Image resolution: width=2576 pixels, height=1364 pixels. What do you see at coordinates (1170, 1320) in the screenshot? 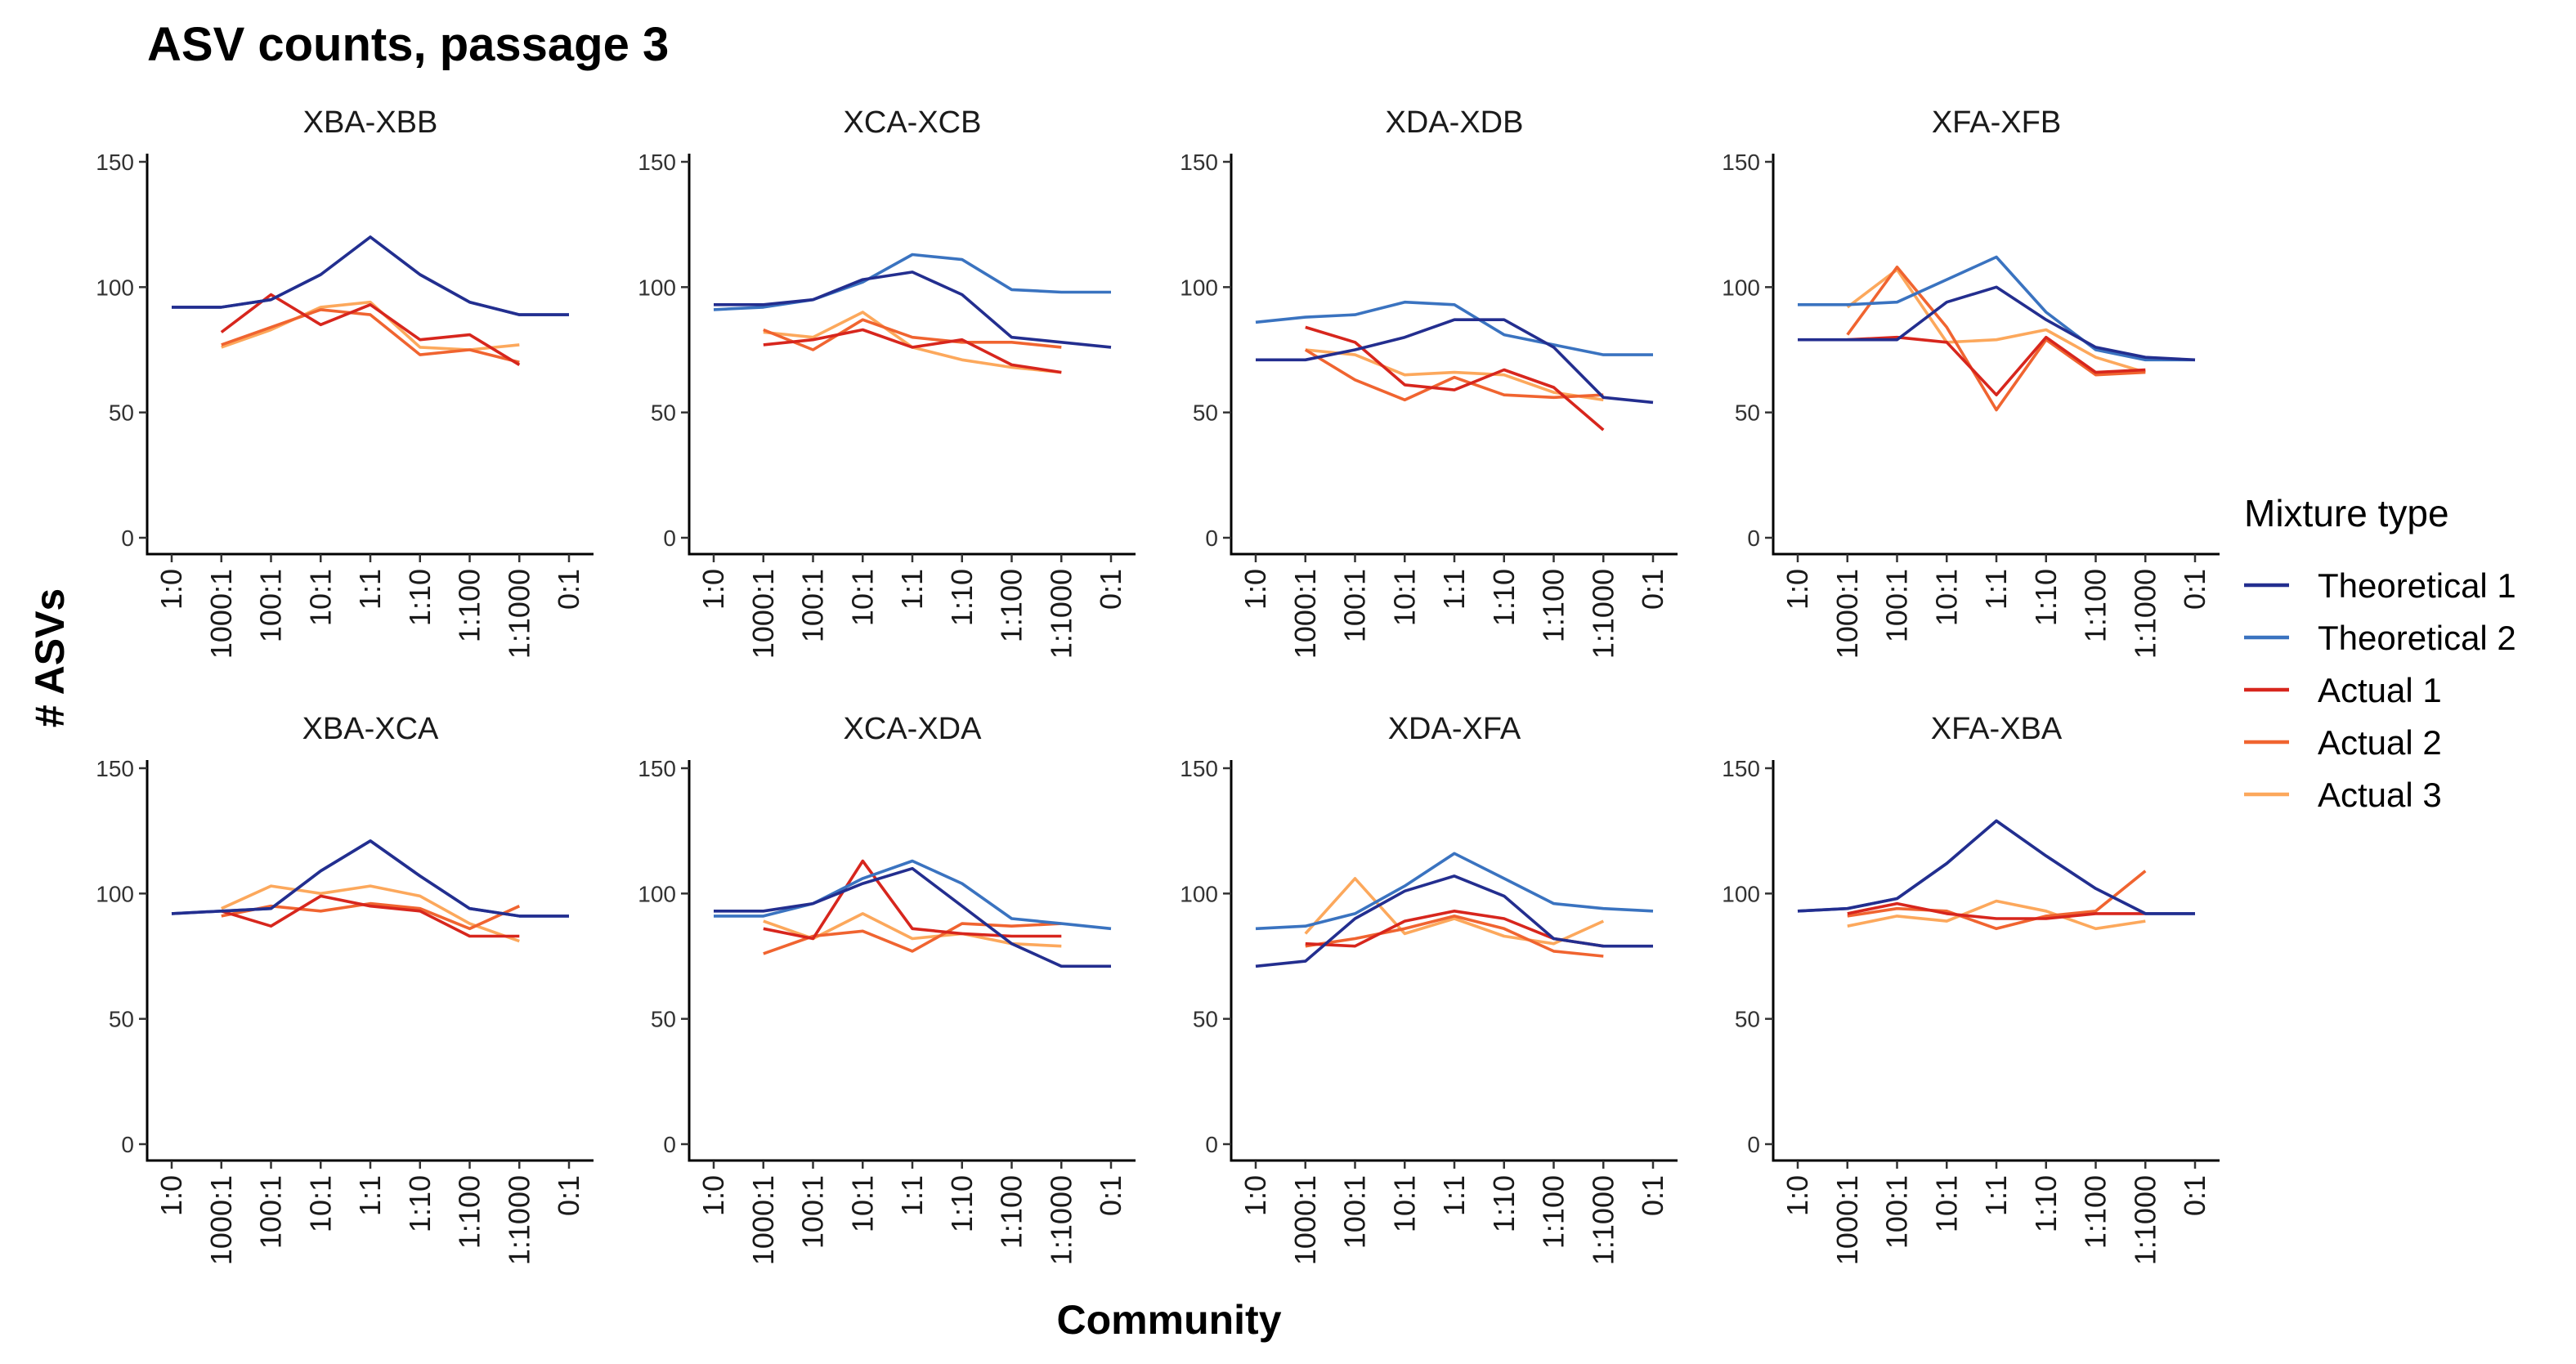
I see `x-axis-title: Community` at bounding box center [1170, 1320].